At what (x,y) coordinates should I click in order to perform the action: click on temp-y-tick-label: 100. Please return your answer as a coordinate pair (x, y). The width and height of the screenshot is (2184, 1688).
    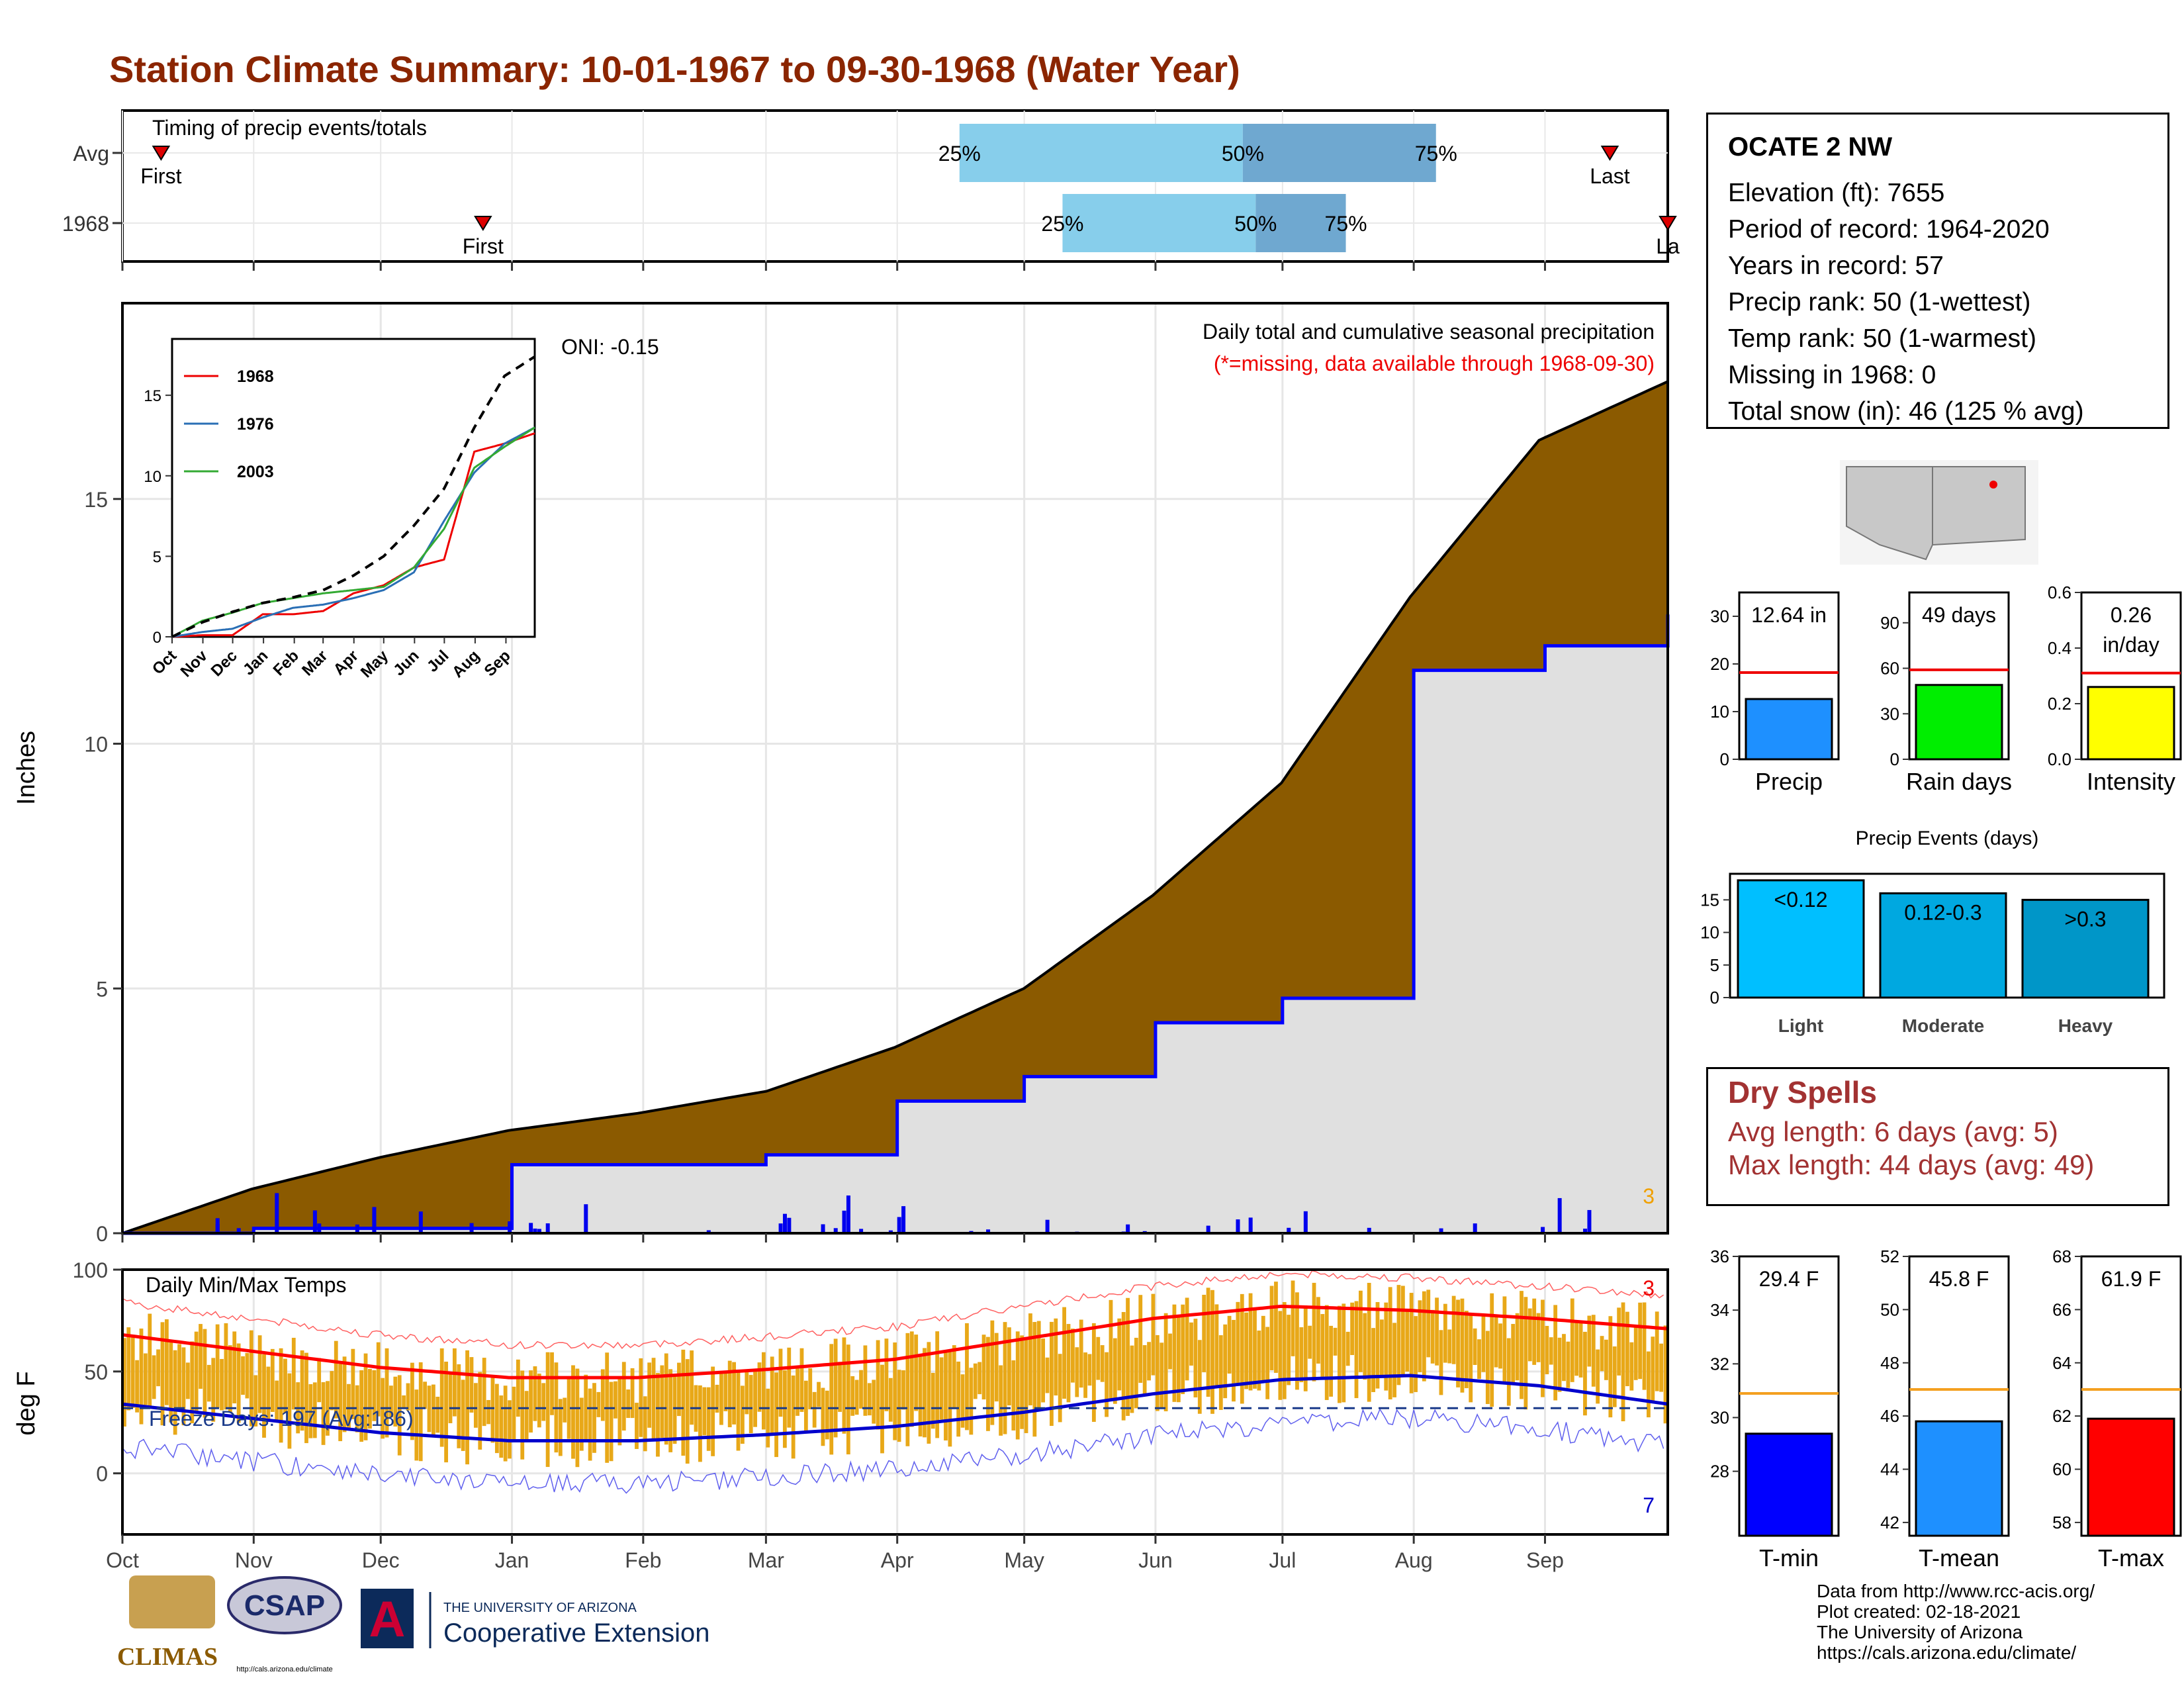
    Looking at the image, I should click on (90, 1270).